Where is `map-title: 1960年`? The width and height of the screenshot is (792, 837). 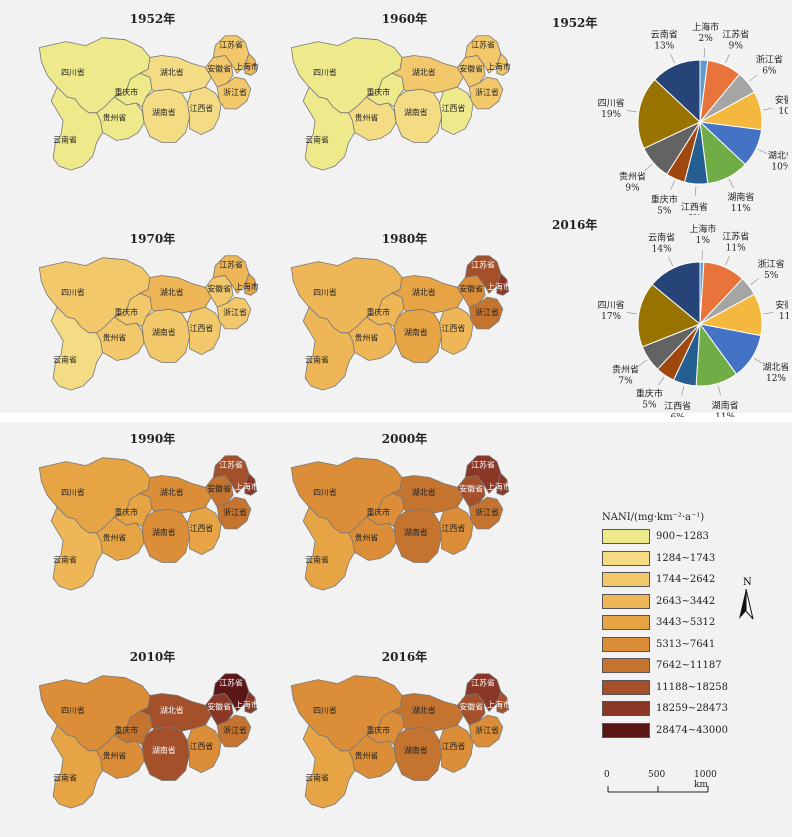 map-title: 1960年 is located at coordinates (404, 19).